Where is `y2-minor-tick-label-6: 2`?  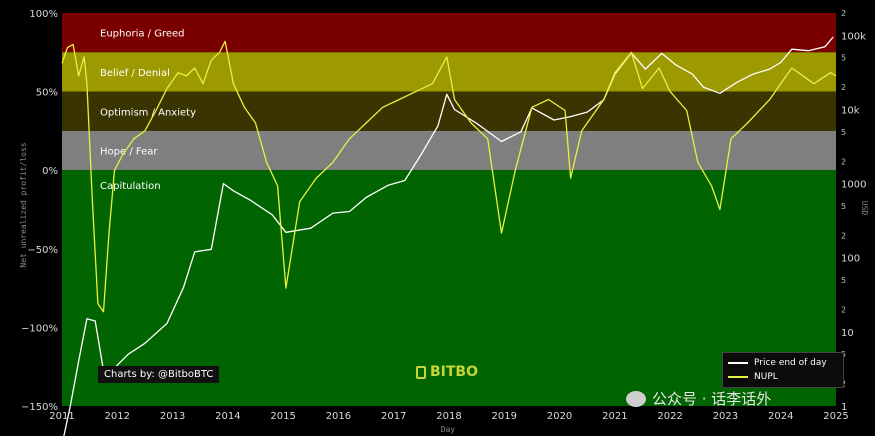
y2-minor-tick-label-6: 2 is located at coordinates (843, 161).